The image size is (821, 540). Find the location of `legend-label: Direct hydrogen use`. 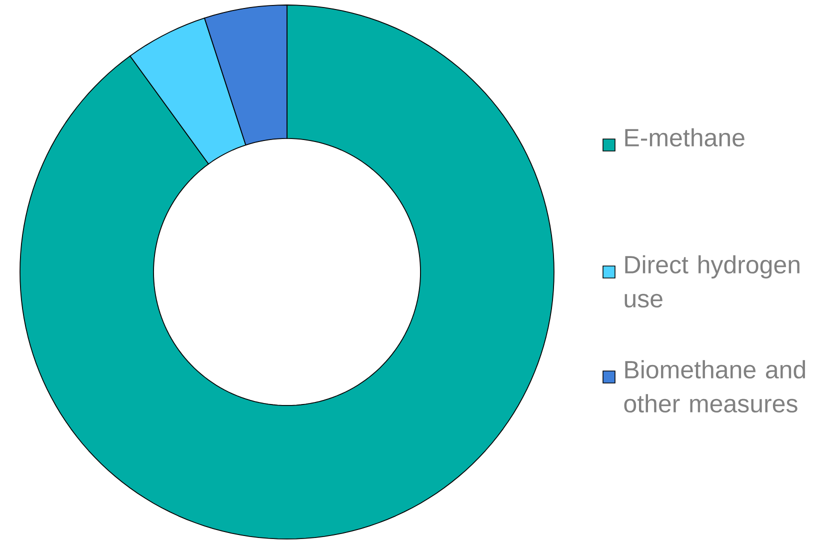

legend-label: Direct hydrogen use is located at coordinates (712, 281).